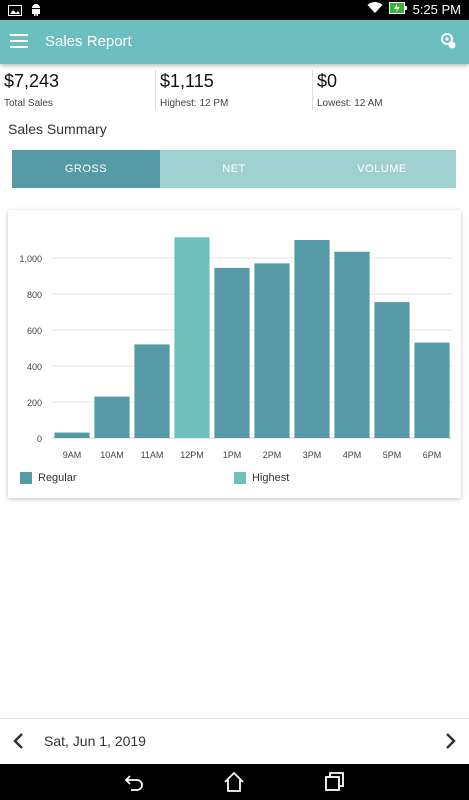  Describe the element at coordinates (350, 89) in the screenshot. I see `stat-lowest: $0 Lowest: 12 AM` at that location.